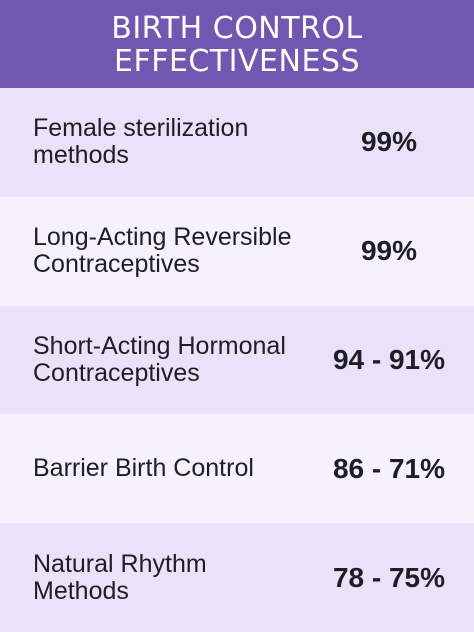  I want to click on title-line-2: EFFECTIVENESS, so click(236, 61).